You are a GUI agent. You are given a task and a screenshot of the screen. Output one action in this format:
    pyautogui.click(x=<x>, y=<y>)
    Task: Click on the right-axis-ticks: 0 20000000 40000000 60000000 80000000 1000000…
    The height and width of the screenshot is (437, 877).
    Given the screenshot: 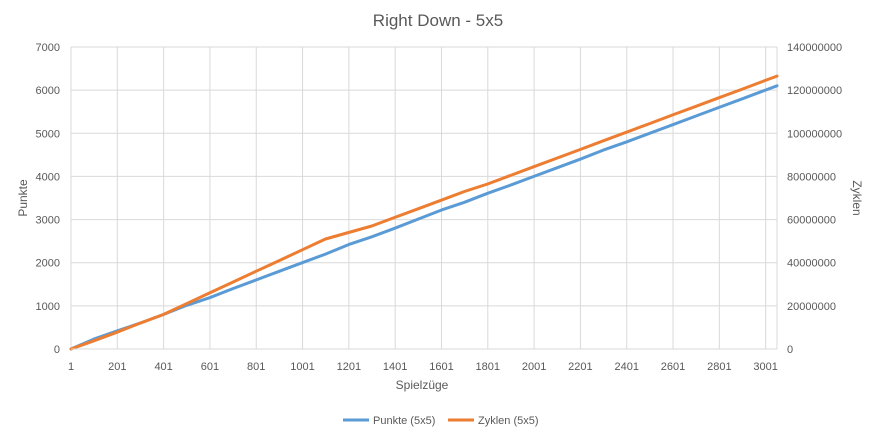 What is the action you would take?
    pyautogui.click(x=814, y=199)
    